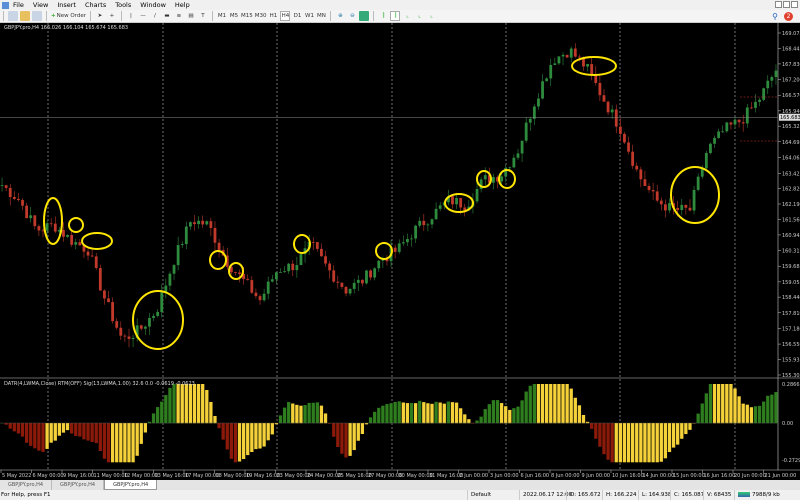 The image size is (800, 500). What do you see at coordinates (419, 16) in the screenshot?
I see `autoscroll-icon: ⌞` at bounding box center [419, 16].